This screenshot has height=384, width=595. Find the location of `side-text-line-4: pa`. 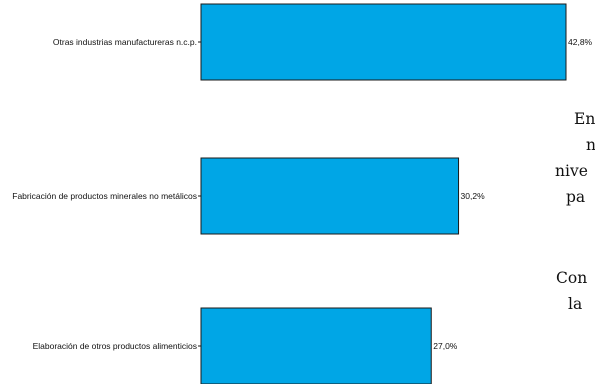

side-text-line-4: pa is located at coordinates (576, 197).